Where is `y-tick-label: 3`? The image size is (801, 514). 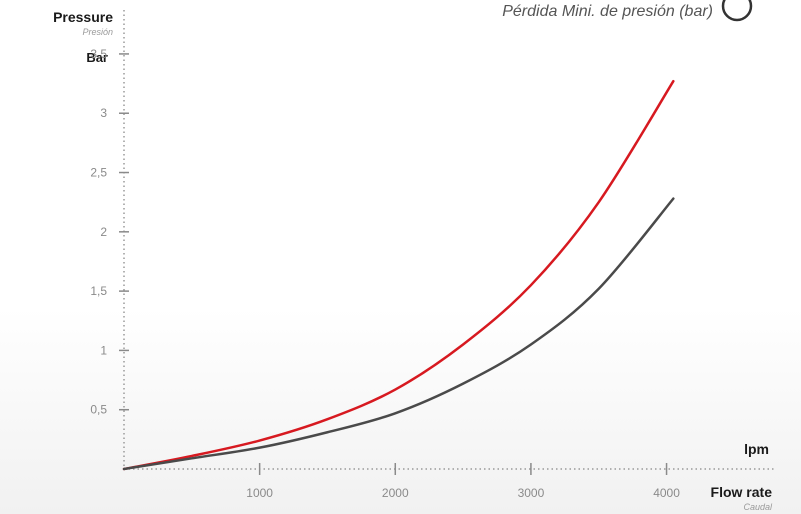
y-tick-label: 3 is located at coordinates (103, 113).